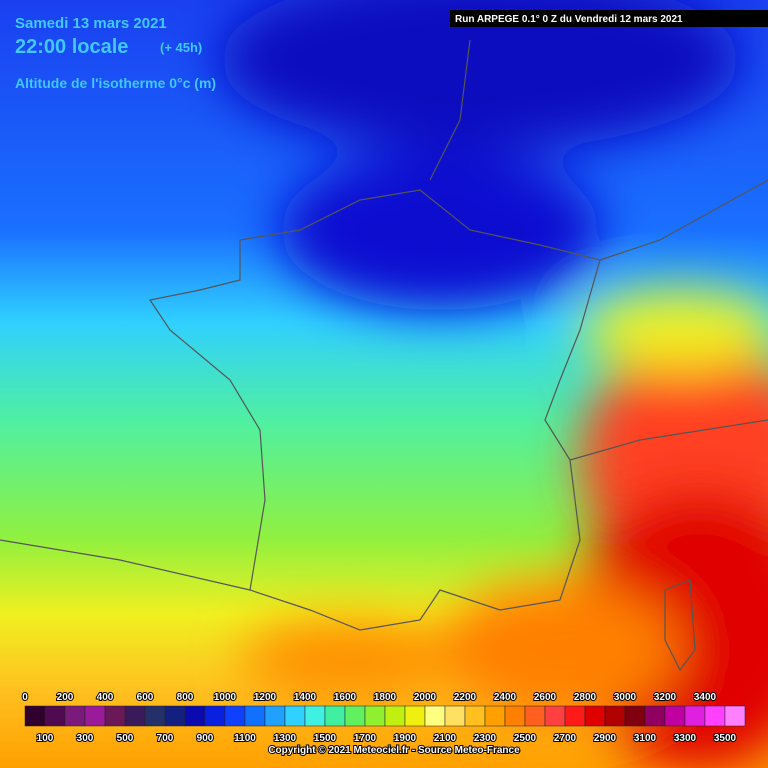 This screenshot has height=768, width=768. What do you see at coordinates (125, 738) in the screenshot?
I see `legend-label: 500` at bounding box center [125, 738].